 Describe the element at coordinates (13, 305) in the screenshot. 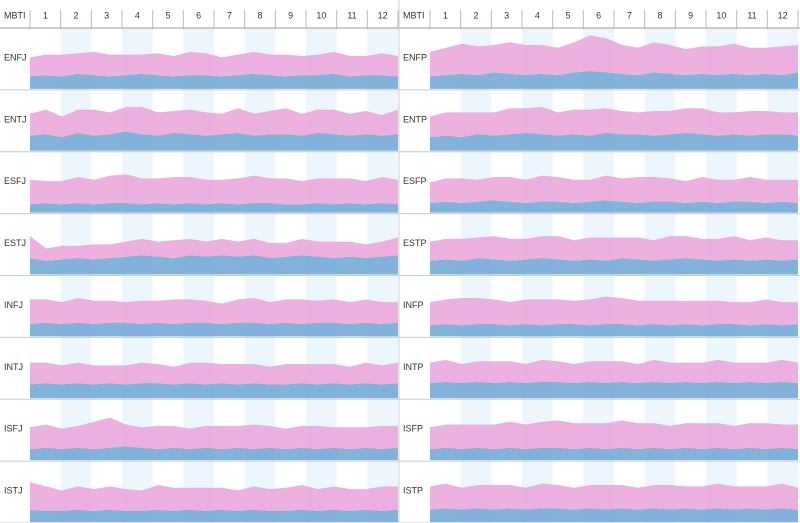

I see `panel-label: INFJ` at that location.